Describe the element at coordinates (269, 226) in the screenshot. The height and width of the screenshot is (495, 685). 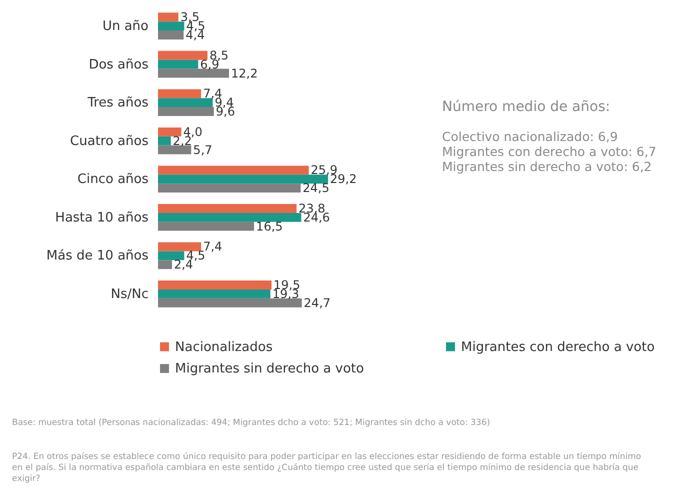
I see `data-label: 16,5` at that location.